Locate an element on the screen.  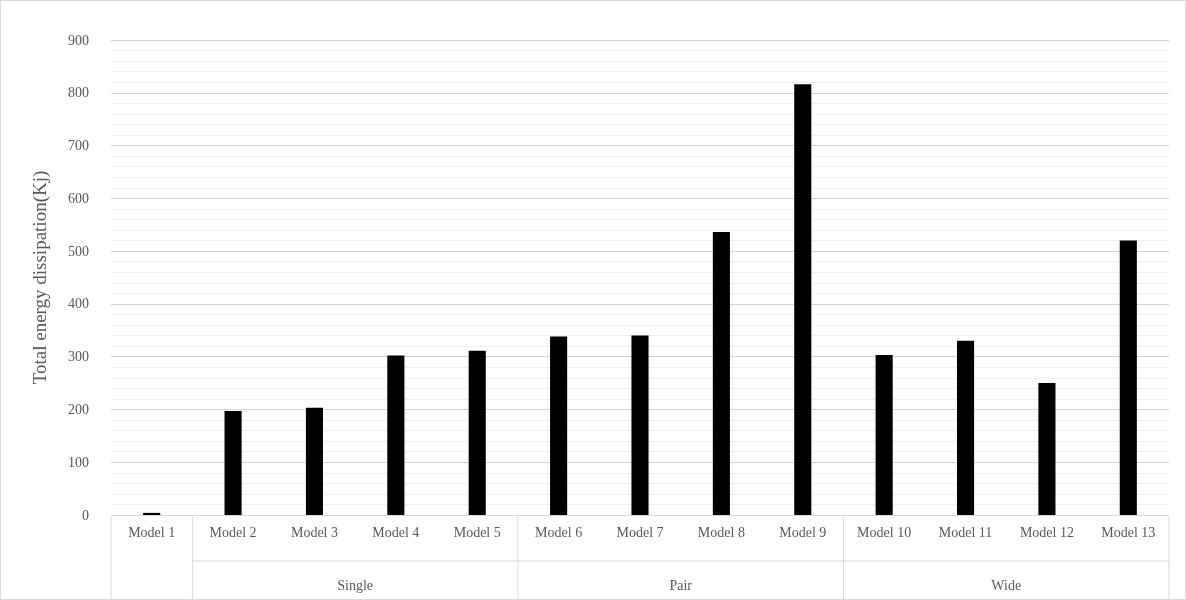
x-tick-label: Model 1 is located at coordinates (152, 532).